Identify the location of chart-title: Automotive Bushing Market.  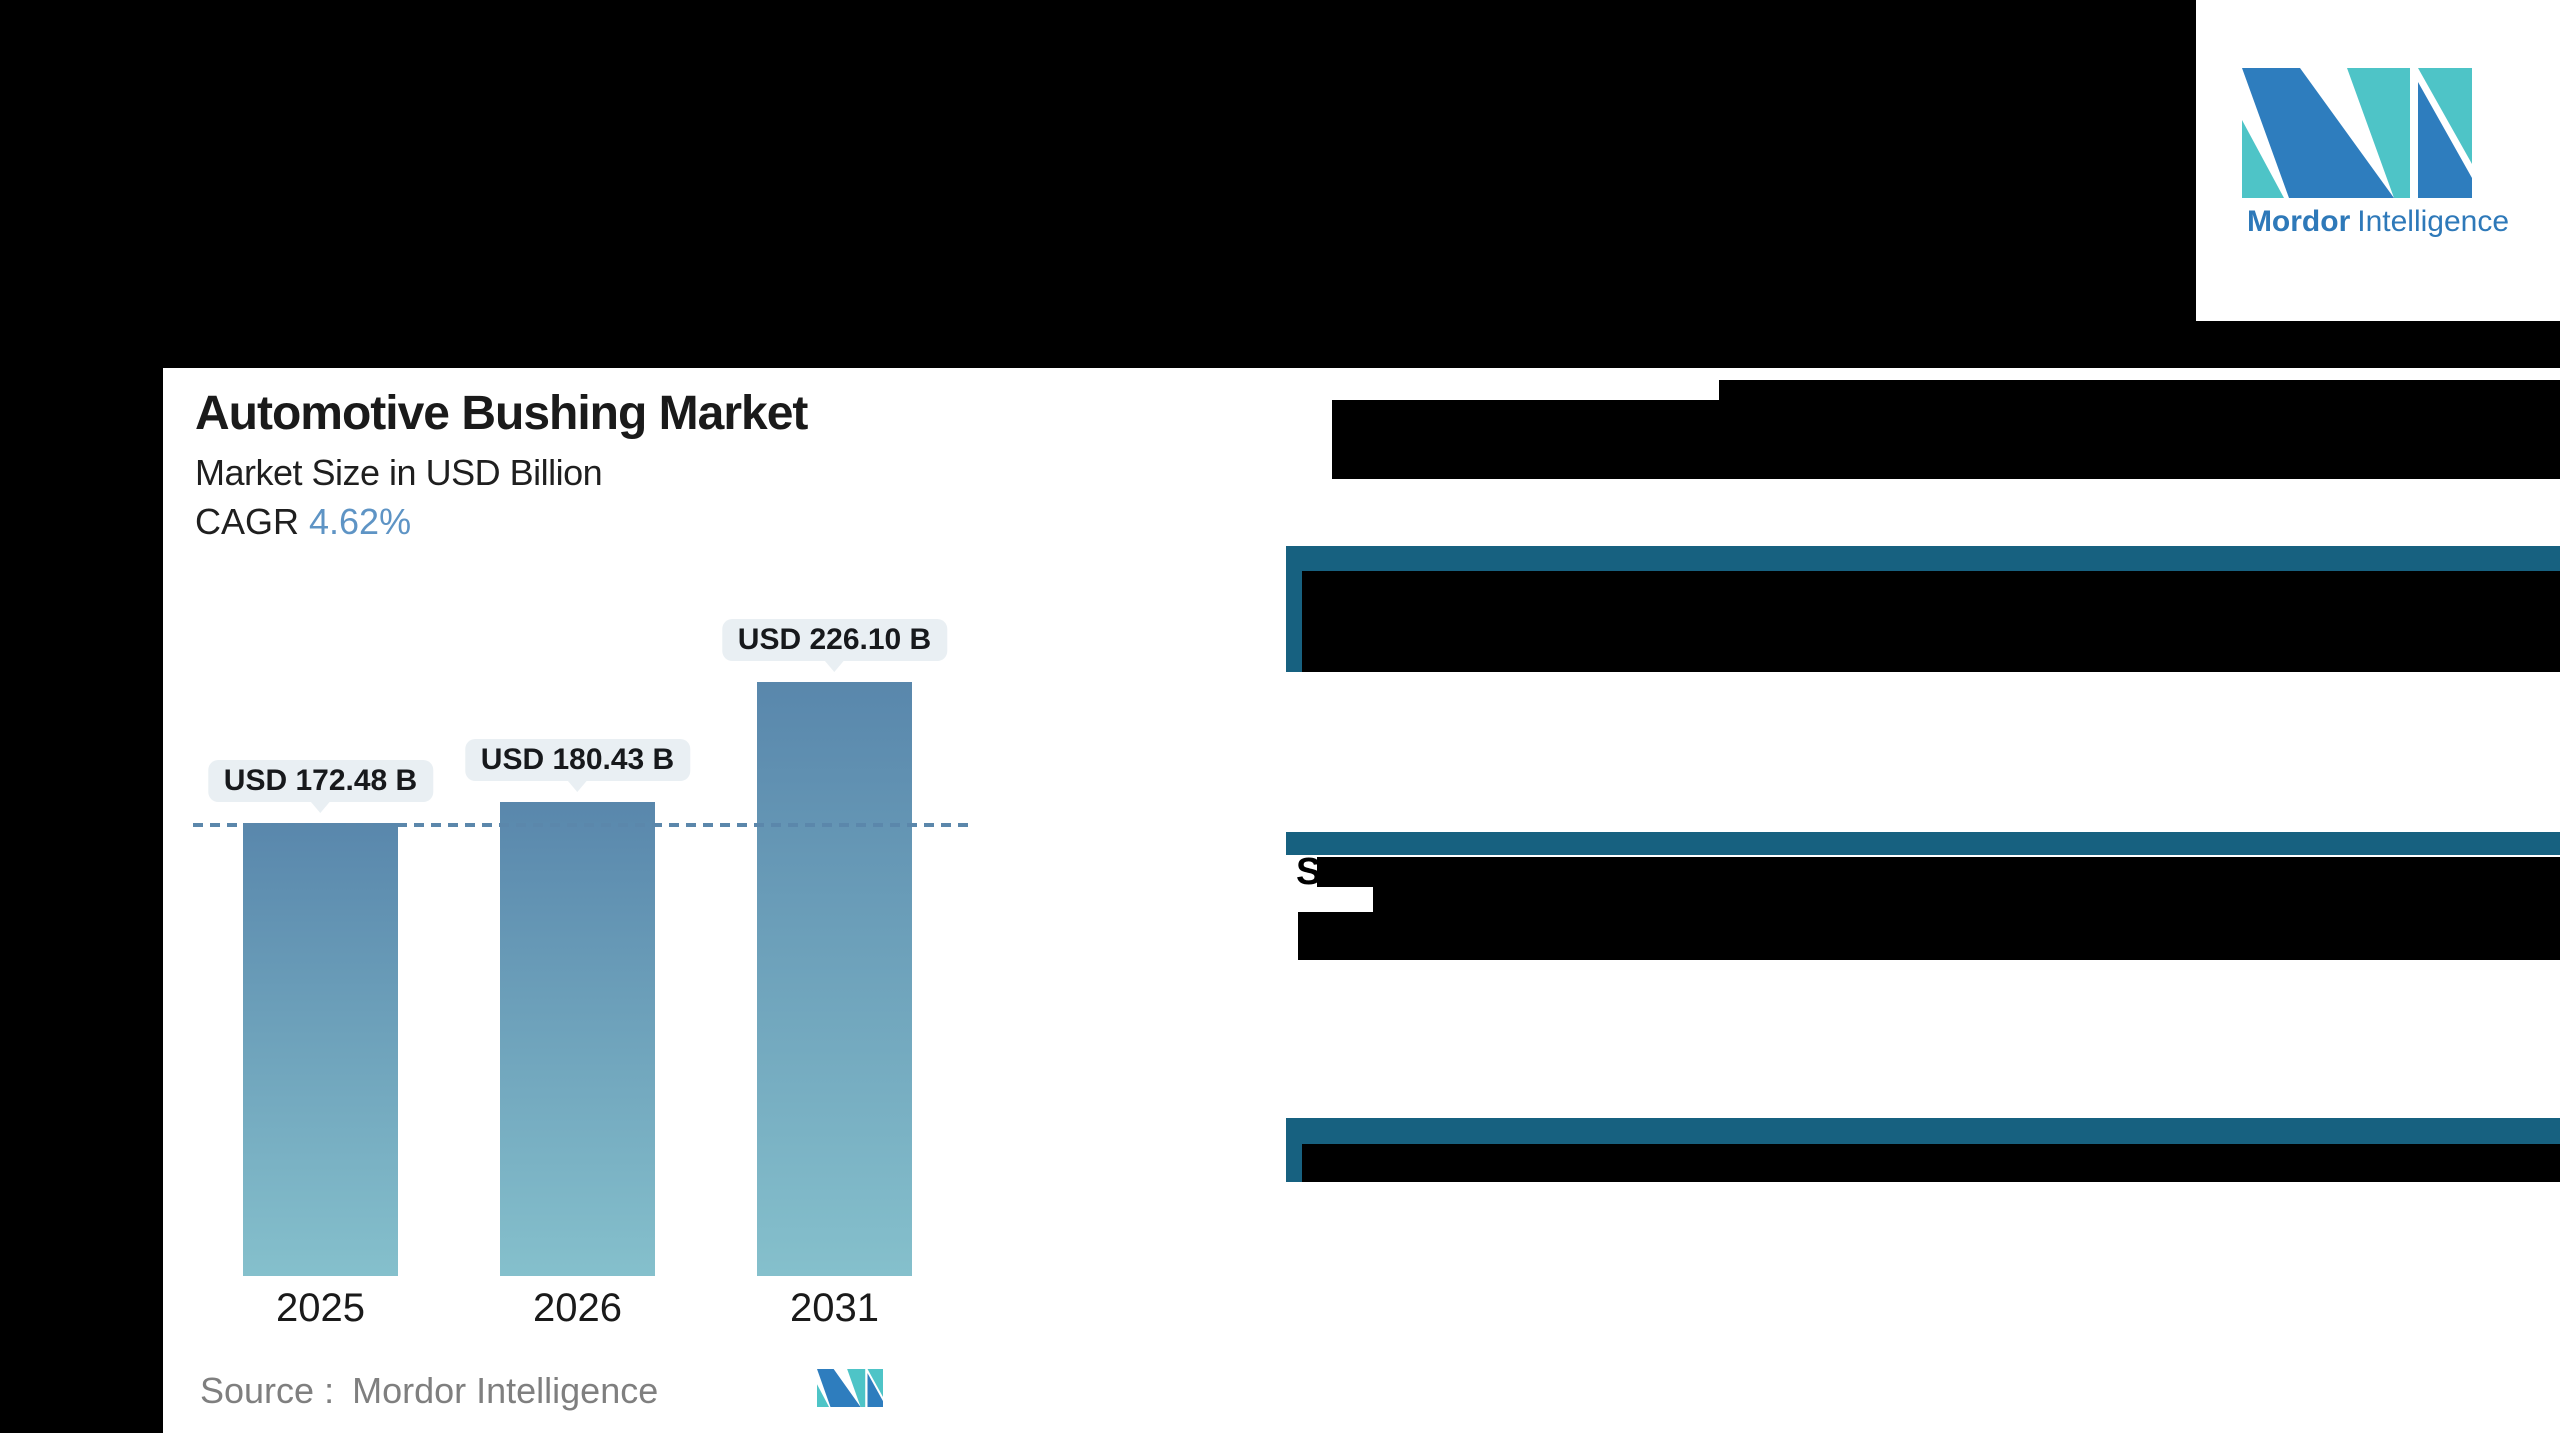
(501, 413).